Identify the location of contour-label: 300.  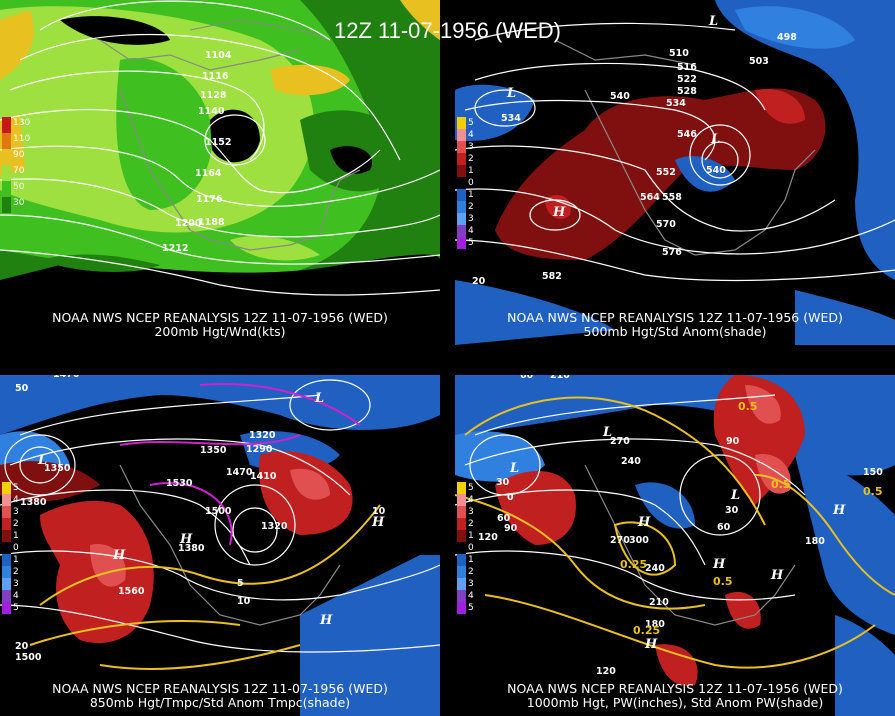
(639, 540).